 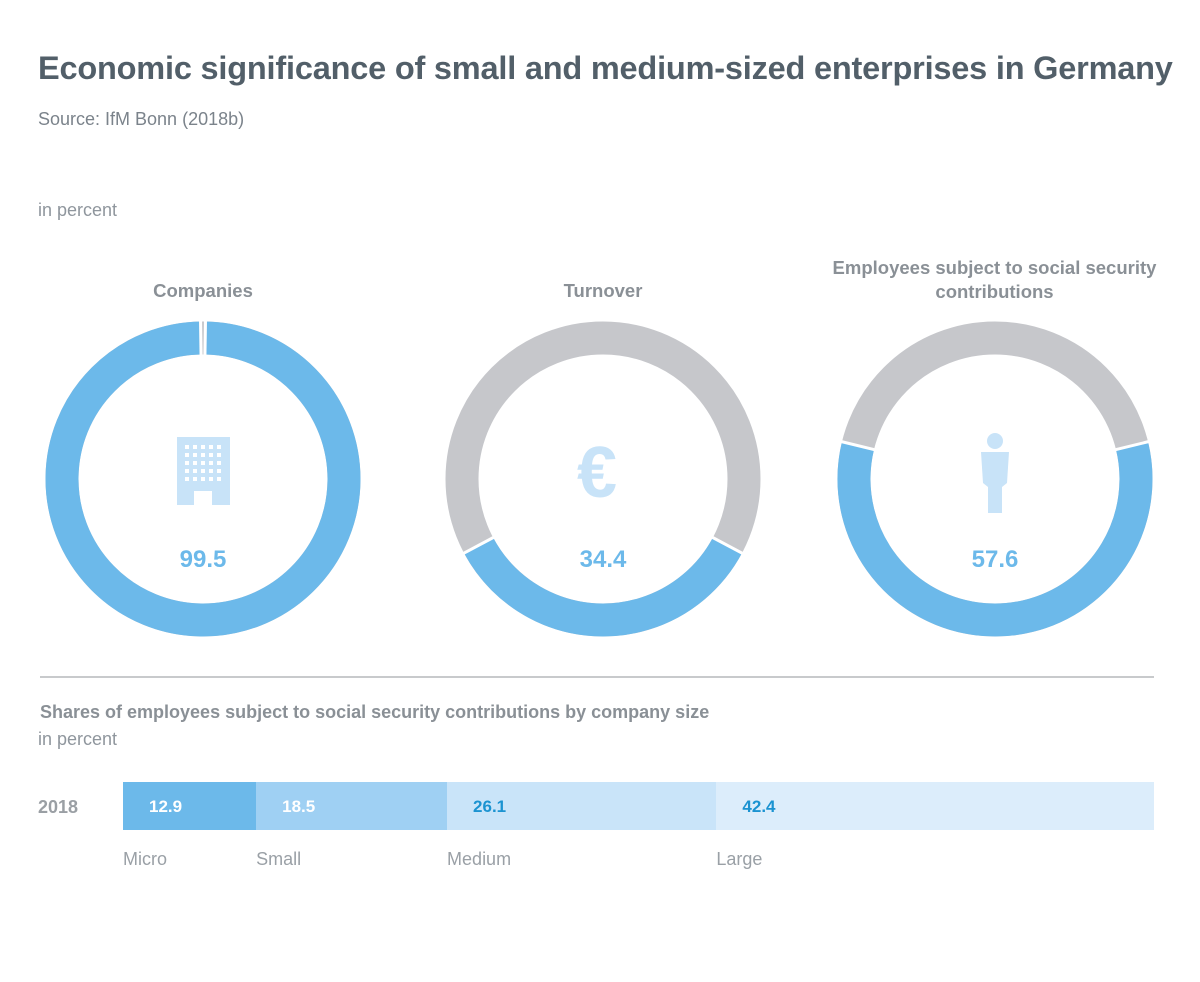 What do you see at coordinates (759, 806) in the screenshot?
I see `bar-value-large: 42.4` at bounding box center [759, 806].